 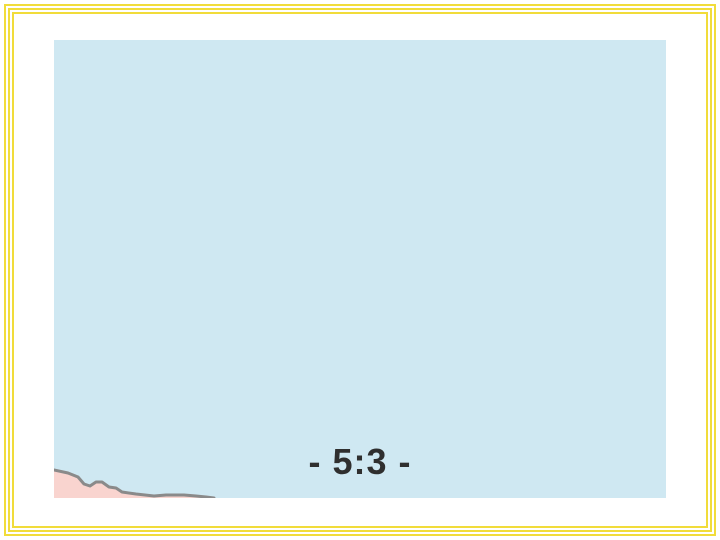 I want to click on coastline, so click(x=135, y=483).